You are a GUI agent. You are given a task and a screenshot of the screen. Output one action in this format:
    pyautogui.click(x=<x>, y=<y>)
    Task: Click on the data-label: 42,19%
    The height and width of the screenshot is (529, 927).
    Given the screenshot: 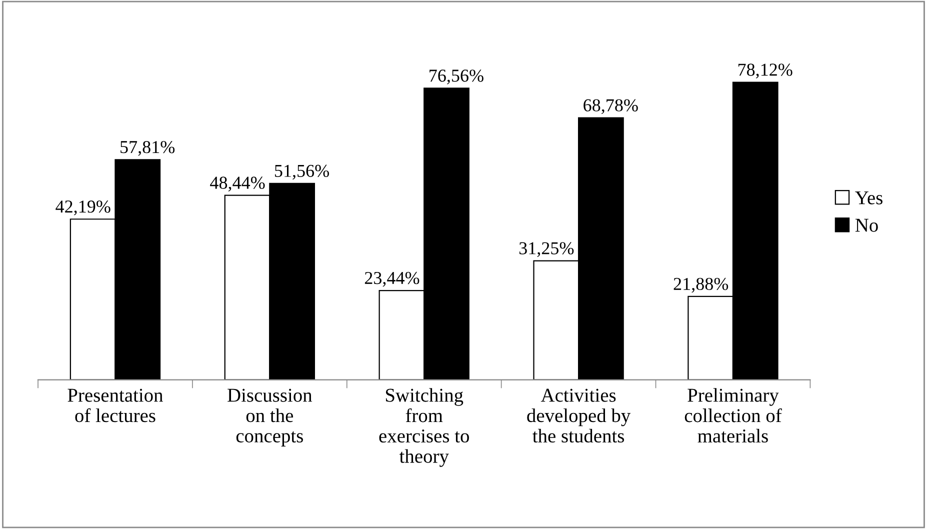 What is the action you would take?
    pyautogui.click(x=83, y=208)
    